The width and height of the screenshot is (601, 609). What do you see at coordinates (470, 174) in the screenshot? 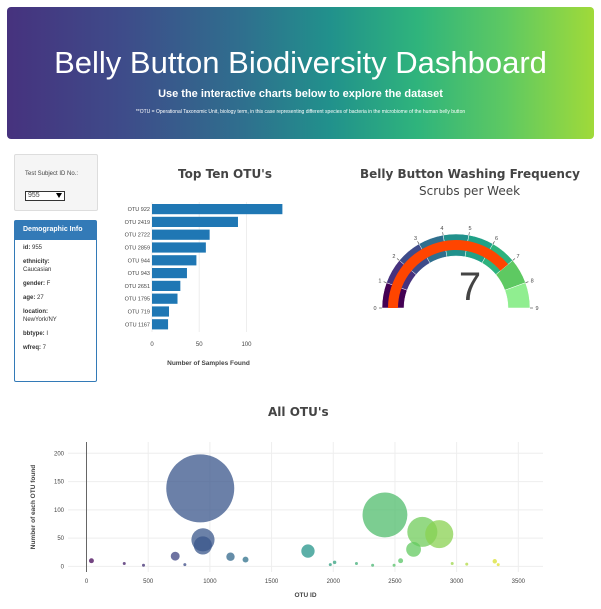
I see `gauge-title: Belly Button Washing Frequency` at bounding box center [470, 174].